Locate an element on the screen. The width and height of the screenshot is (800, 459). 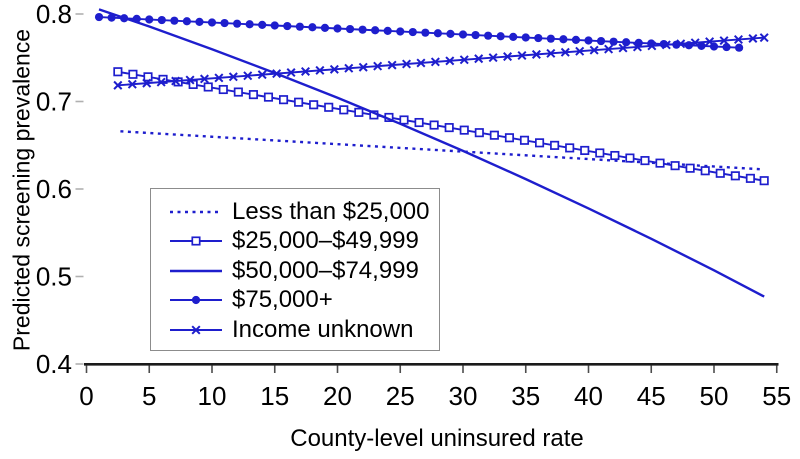
x-axis-title: County-level uninsured rate is located at coordinates (437, 438).